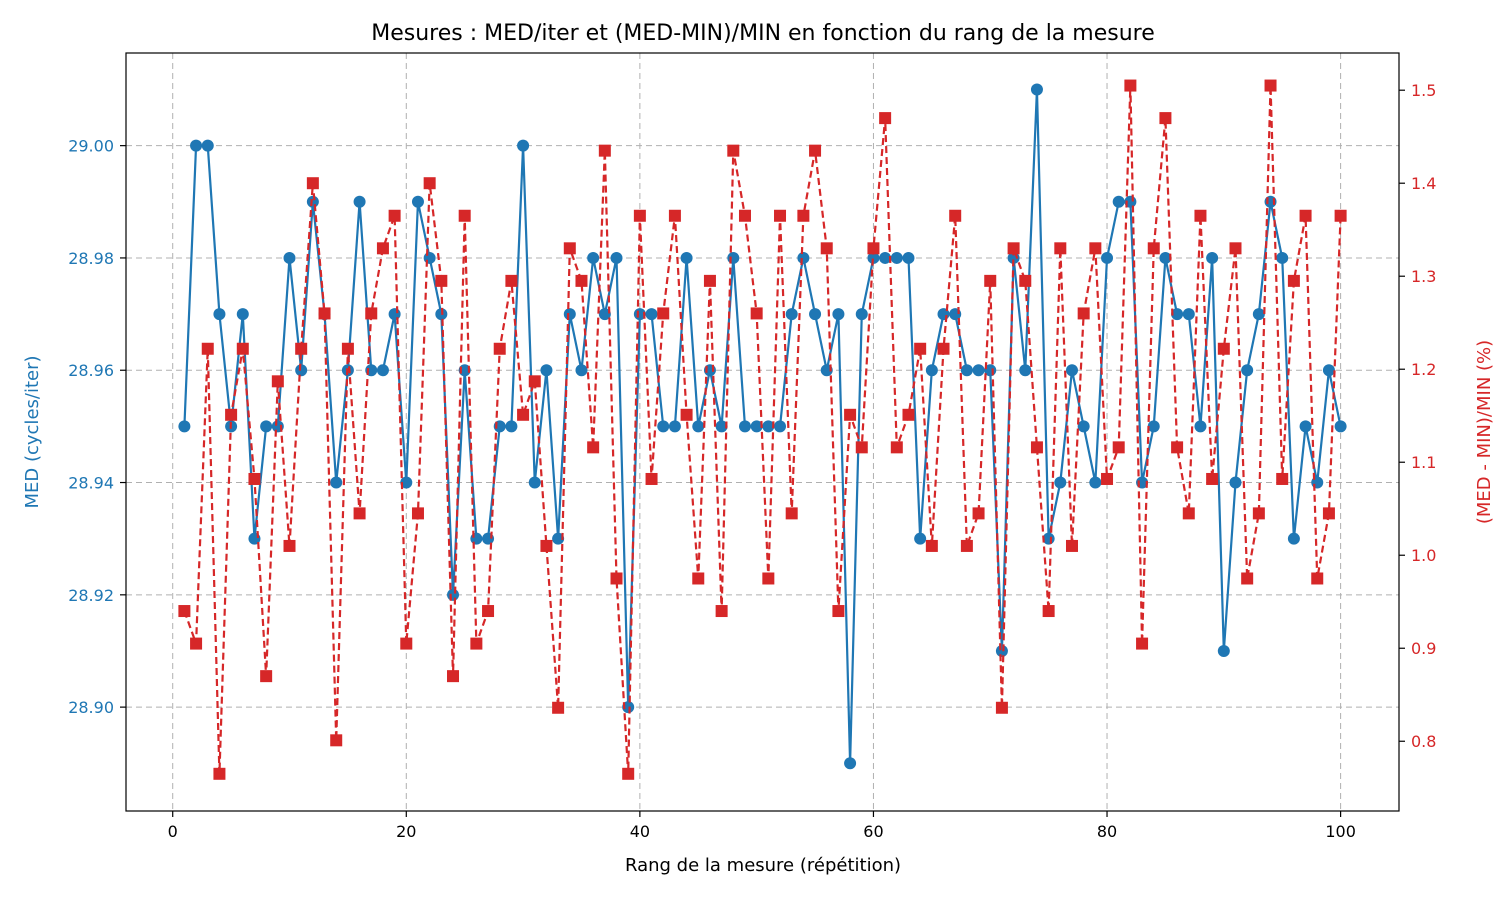  What do you see at coordinates (763, 865) in the screenshot?
I see `x-axis-title: Rang de la mesure (répétition)` at bounding box center [763, 865].